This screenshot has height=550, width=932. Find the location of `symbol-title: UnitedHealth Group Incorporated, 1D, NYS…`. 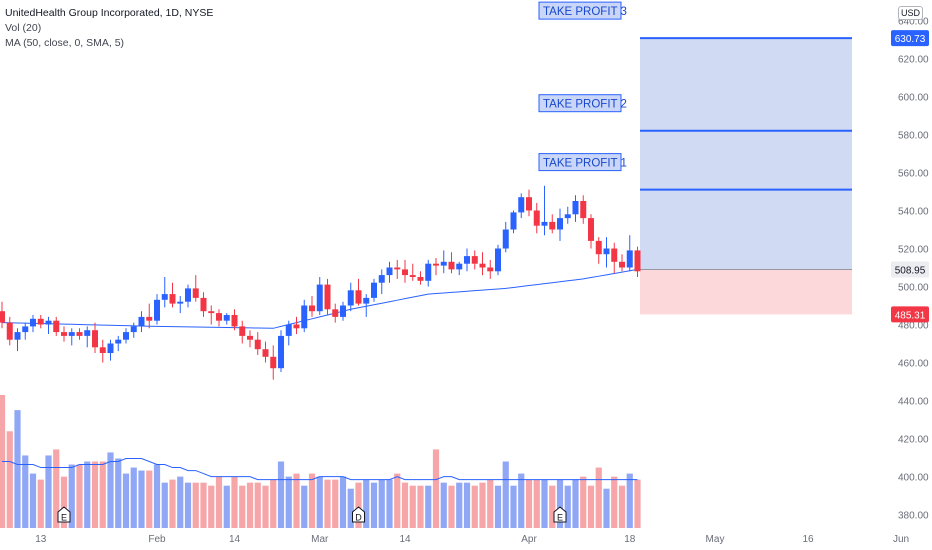

symbol-title: UnitedHealth Group Incorporated, 1D, NYS… is located at coordinates (109, 13).